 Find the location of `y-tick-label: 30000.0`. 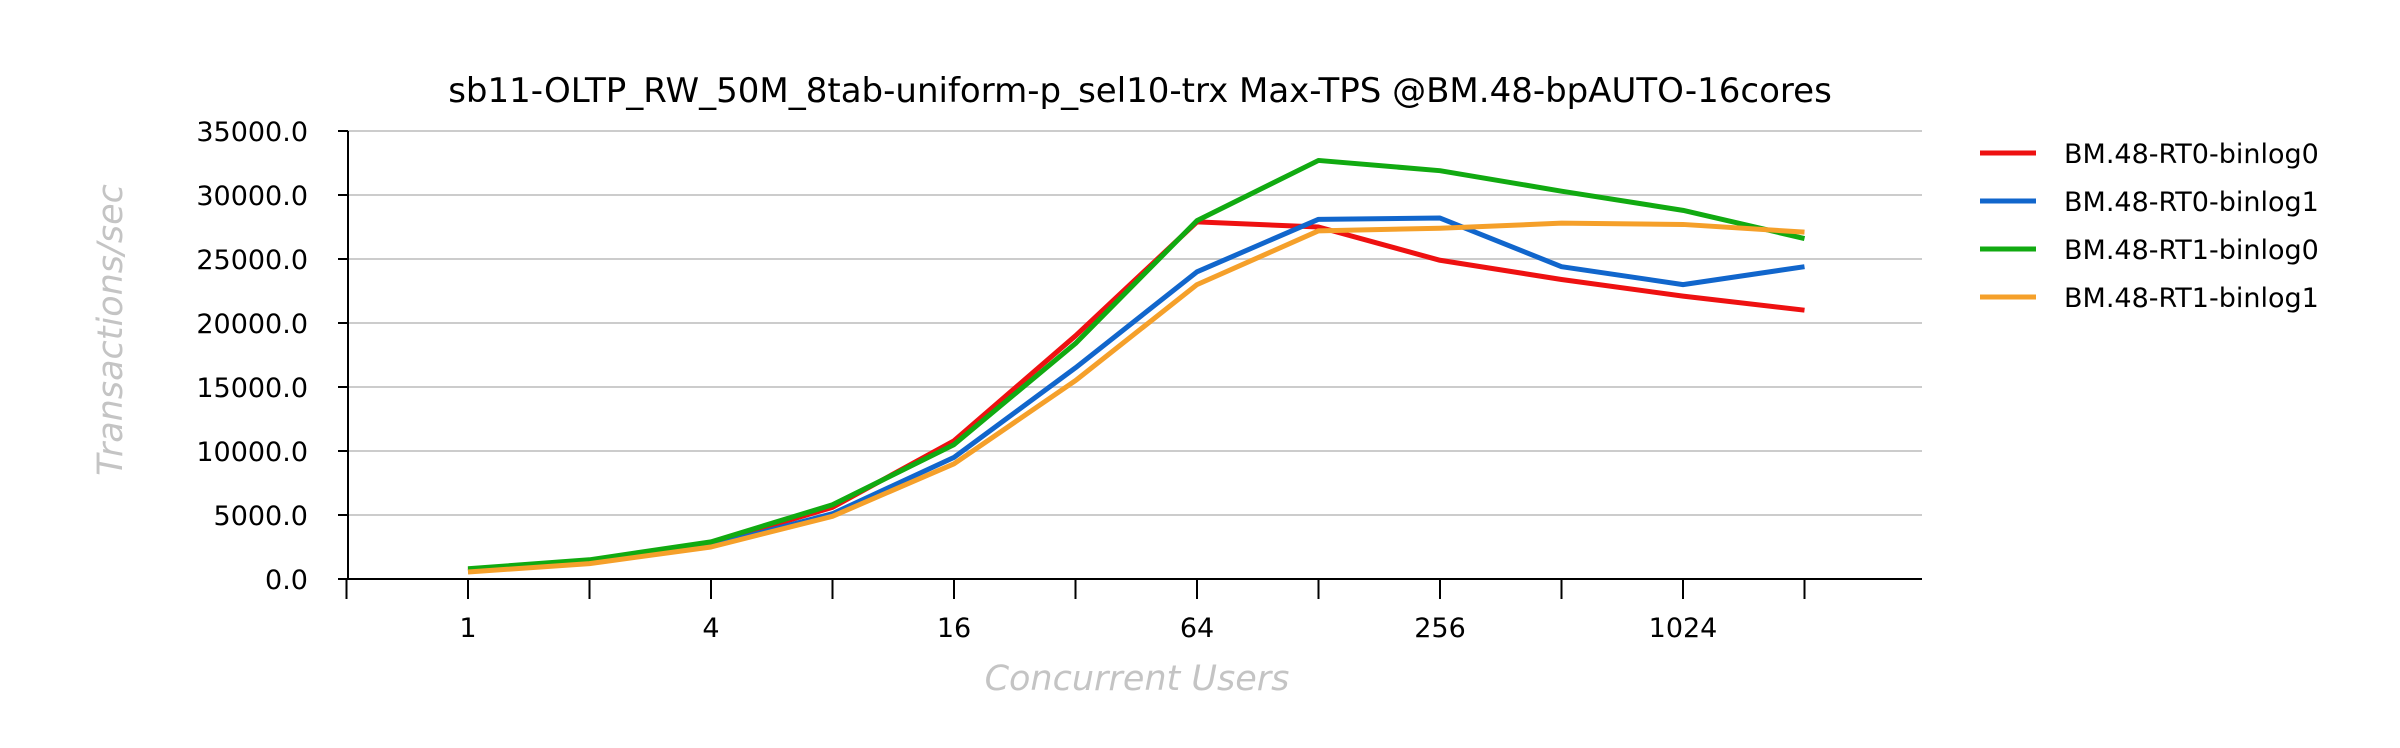

y-tick-label: 30000.0 is located at coordinates (252, 196).